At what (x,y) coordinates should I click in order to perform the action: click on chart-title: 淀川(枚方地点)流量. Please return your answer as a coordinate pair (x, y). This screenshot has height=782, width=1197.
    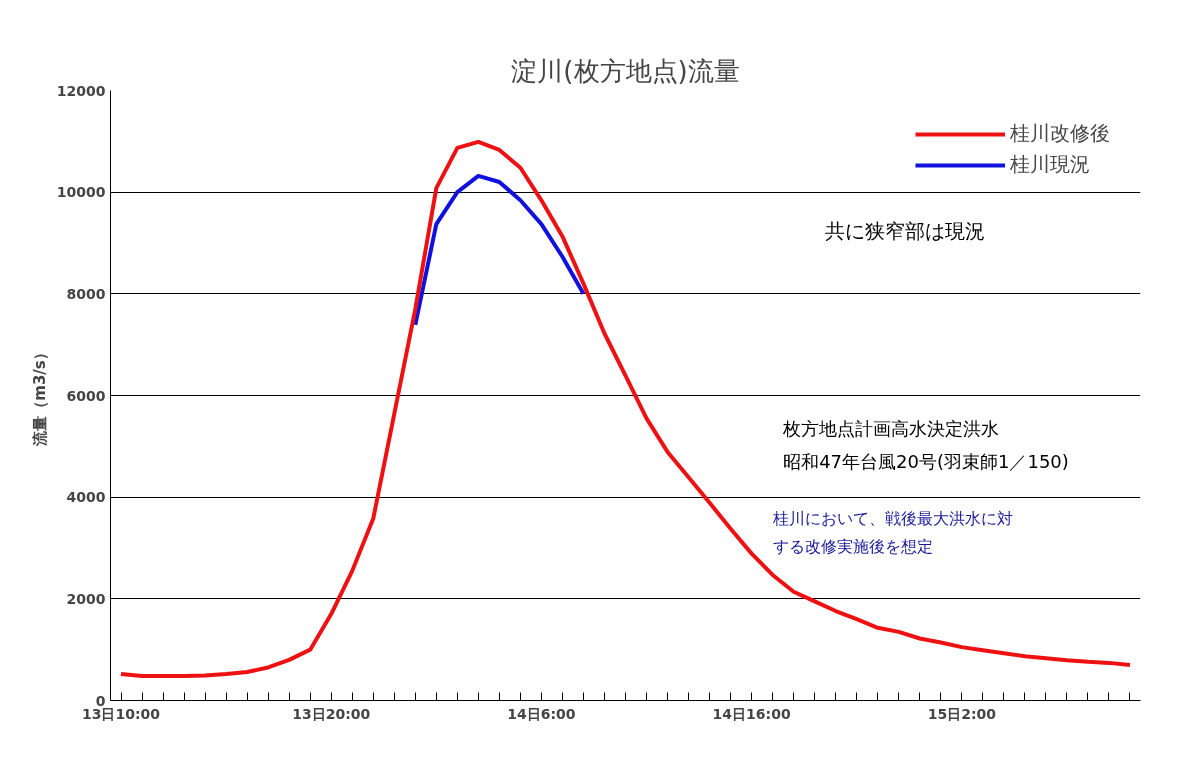
    Looking at the image, I should click on (625, 70).